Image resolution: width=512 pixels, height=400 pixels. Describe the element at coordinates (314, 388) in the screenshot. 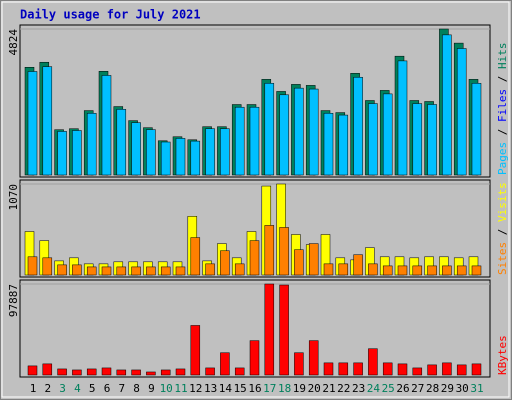

I see `x-tick-label: 20` at that location.